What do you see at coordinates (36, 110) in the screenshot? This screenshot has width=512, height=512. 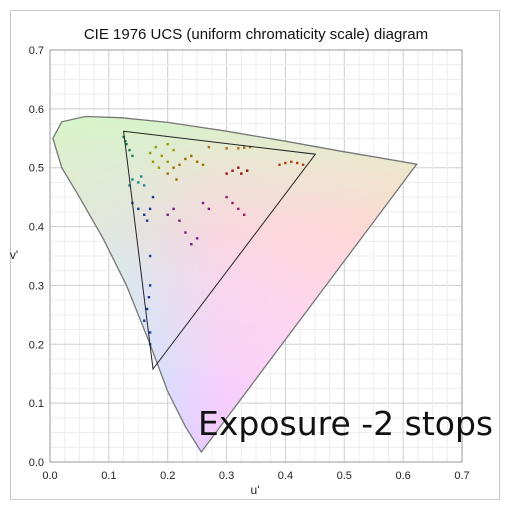 I see `y-tick-label: 0.6` at bounding box center [36, 110].